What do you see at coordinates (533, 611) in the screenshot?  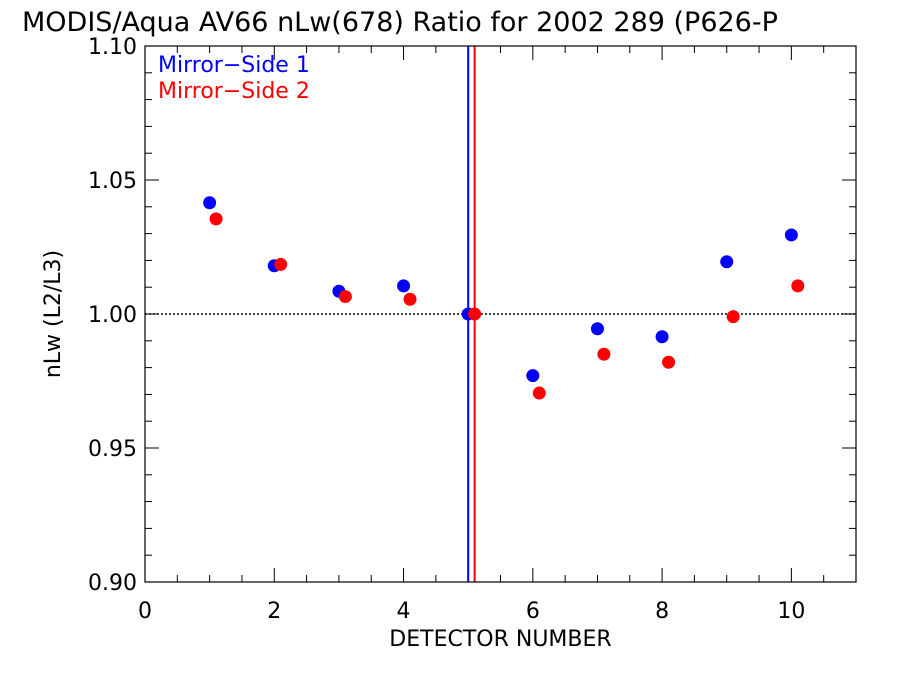 I see `x-tick-label: 6` at bounding box center [533, 611].